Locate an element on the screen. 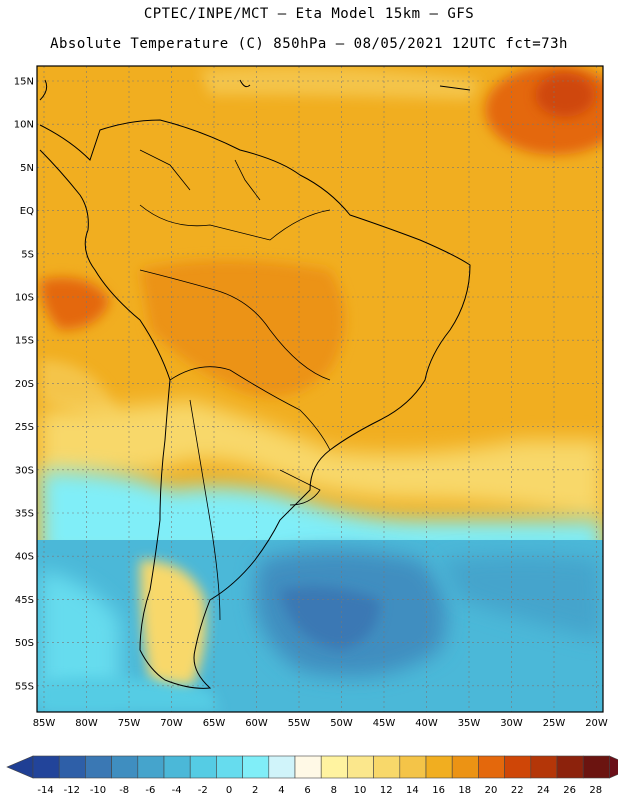 The width and height of the screenshot is (618, 800). lon-label: 25W is located at coordinates (554, 723).